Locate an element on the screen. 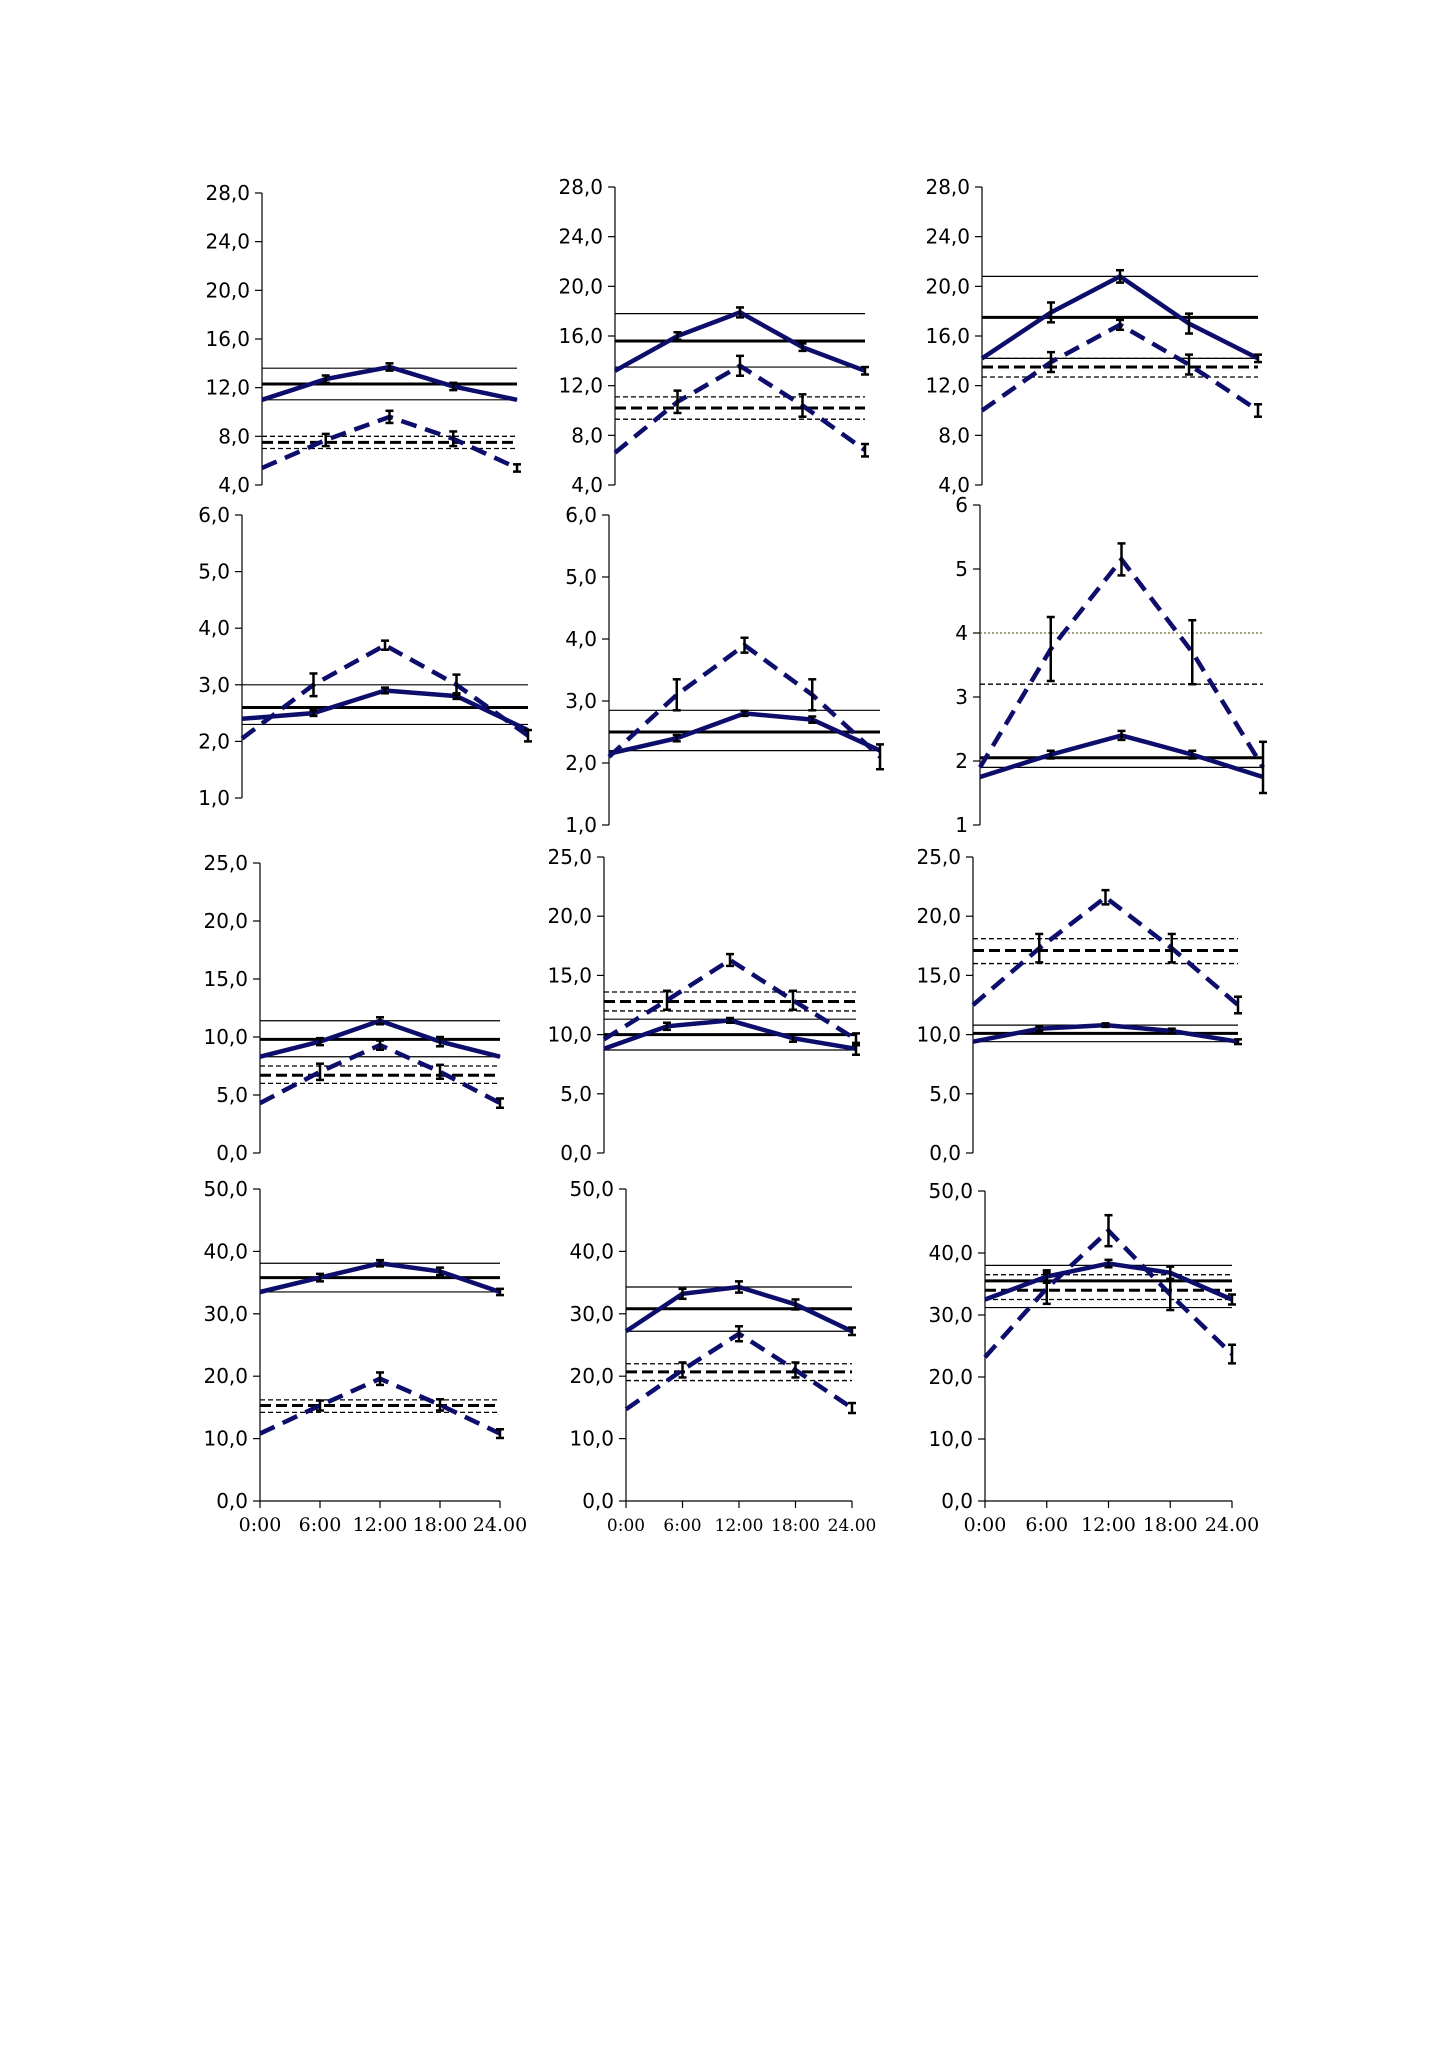 The image size is (1449, 2050). chart-panel-r3c2: 0,0 5,0 10,0 15,0 20,0 25,0 is located at coordinates (703, 1005).